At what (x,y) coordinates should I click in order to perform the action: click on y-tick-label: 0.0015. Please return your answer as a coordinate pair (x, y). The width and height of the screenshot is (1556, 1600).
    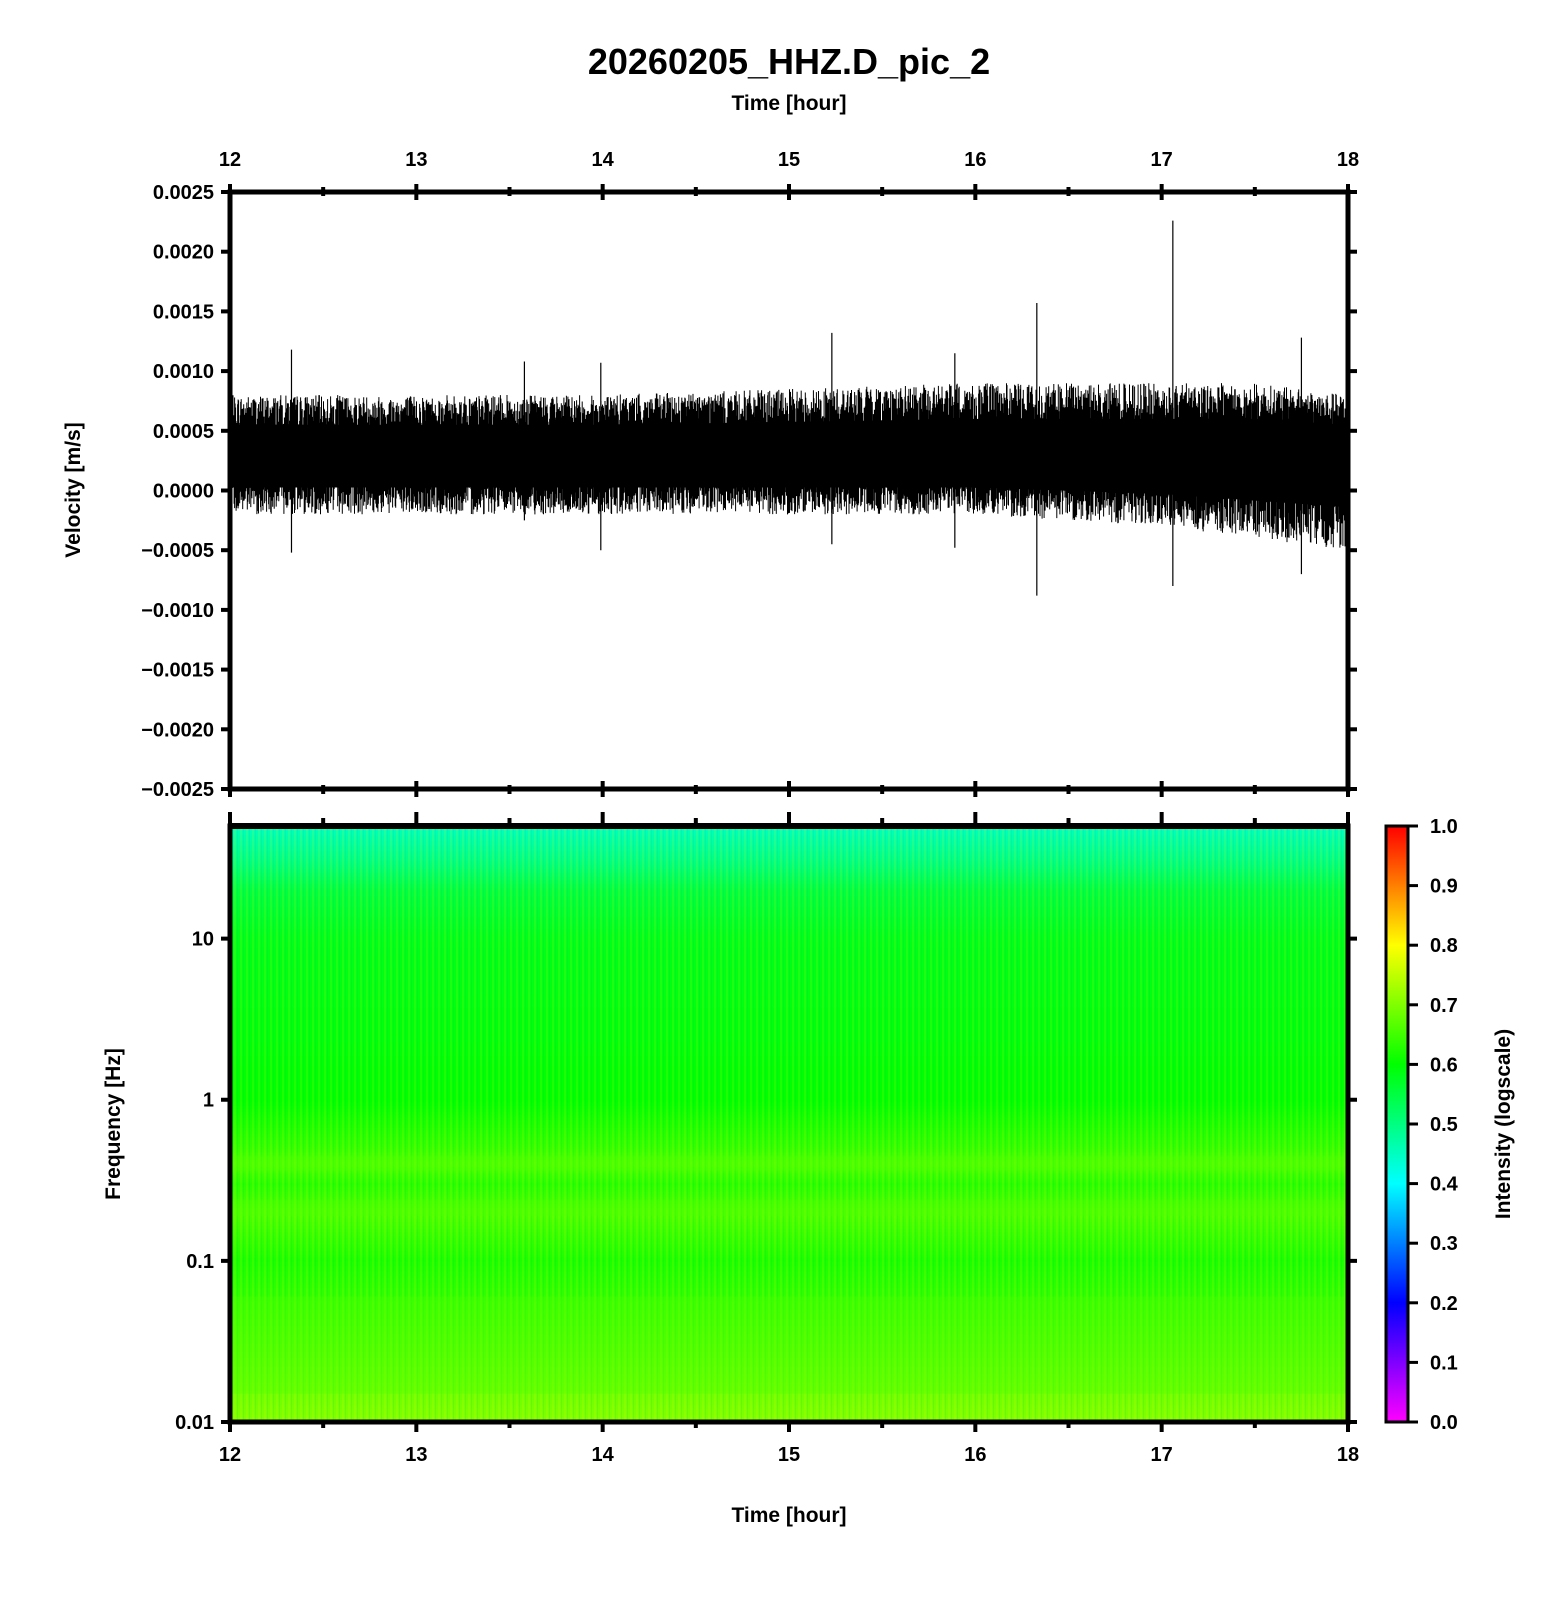
    Looking at the image, I should click on (183, 312).